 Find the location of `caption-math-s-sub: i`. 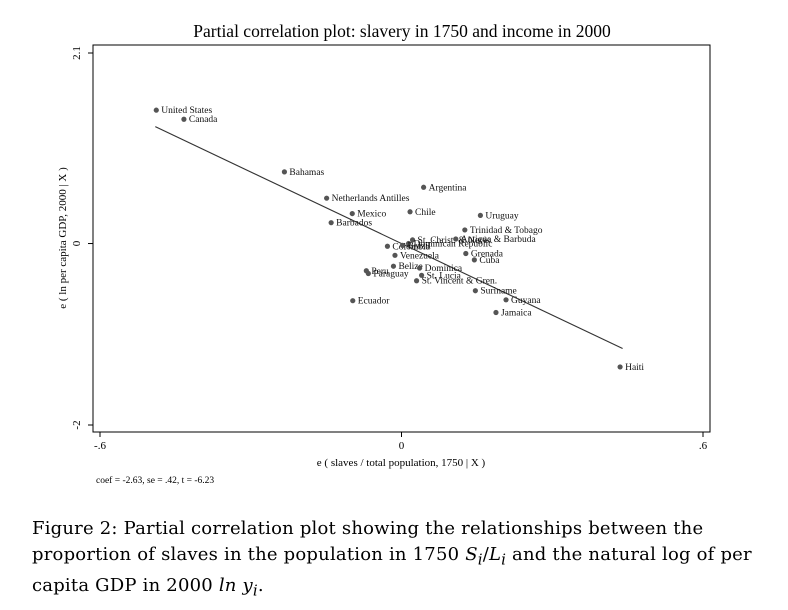

caption-math-s-sub: i is located at coordinates (480, 559).